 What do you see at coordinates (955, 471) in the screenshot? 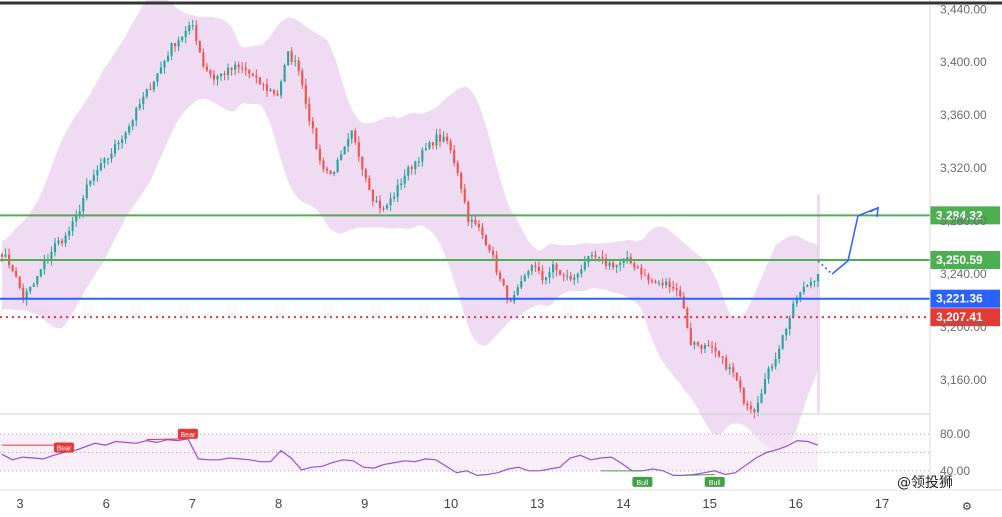
I see `rsi-tick-label: 40.00` at bounding box center [955, 471].